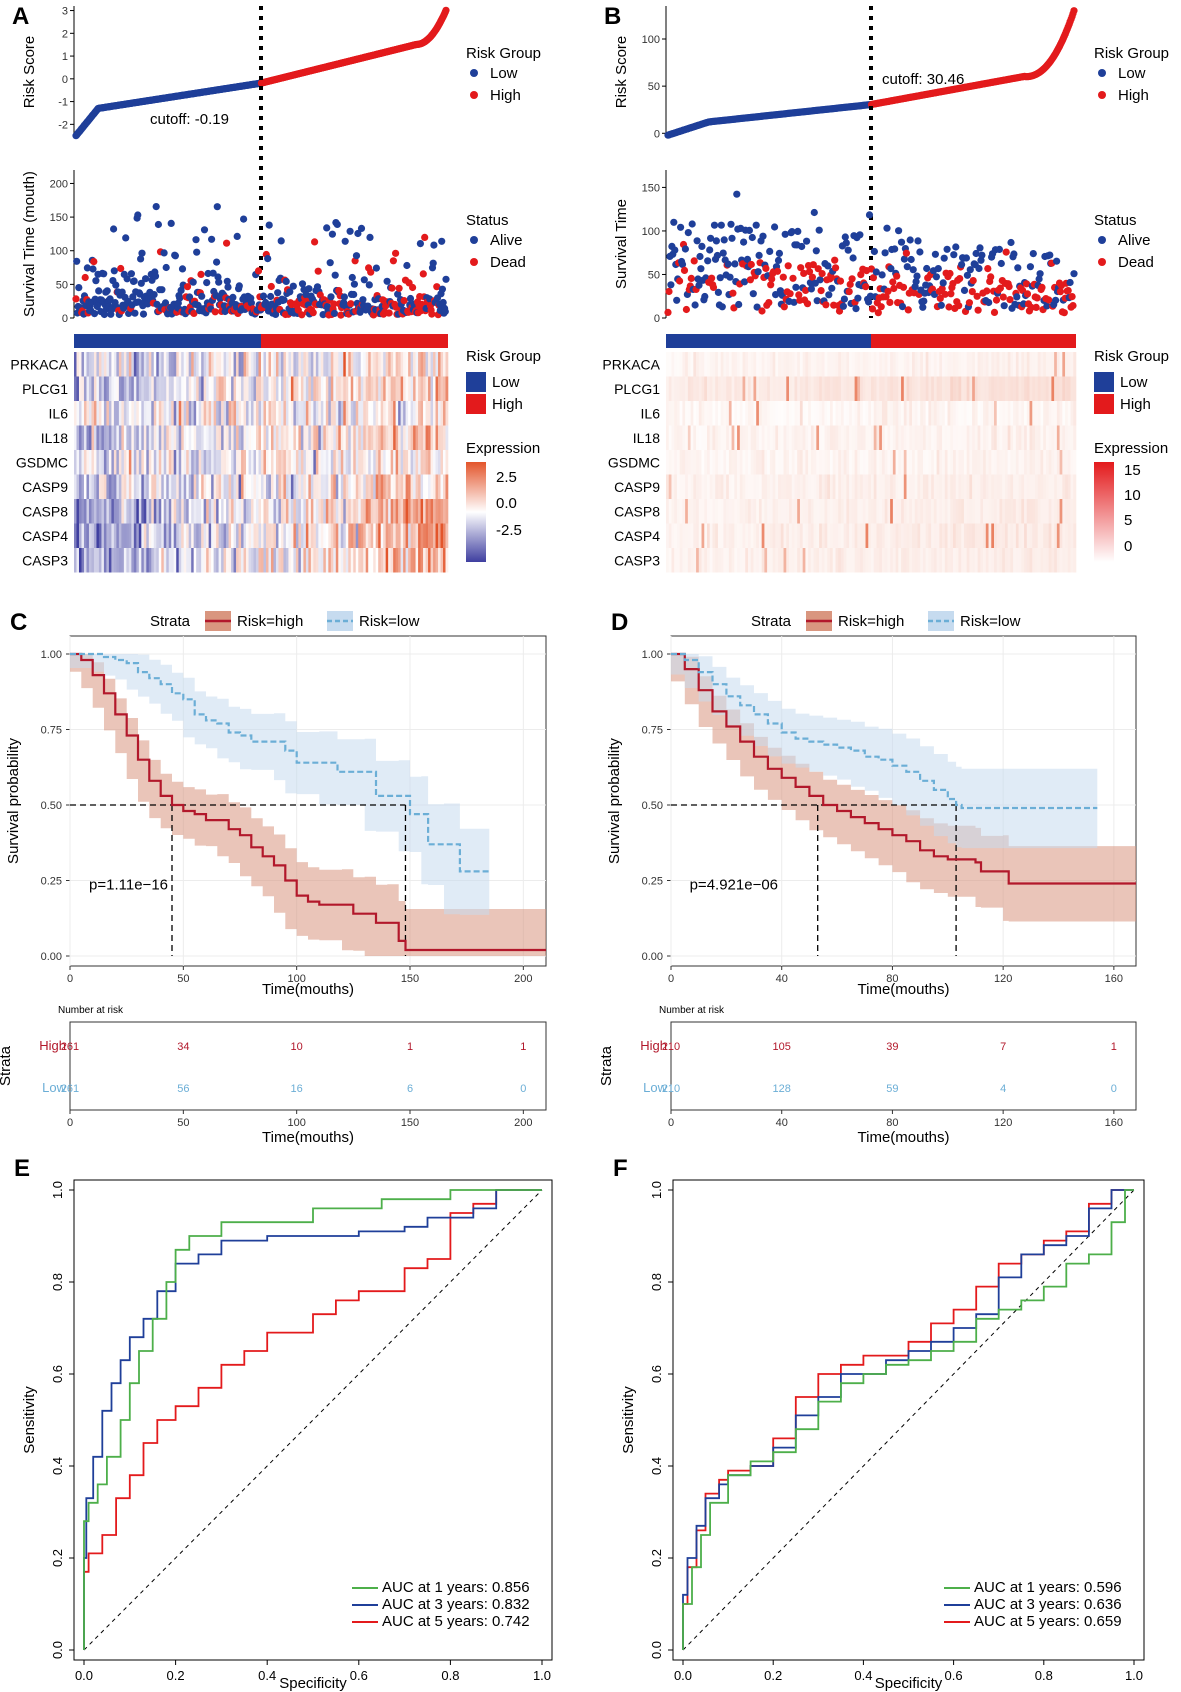 Image resolution: width=1181 pixels, height=1692 pixels. I want to click on km-ylabel: Survival probability, so click(13, 801).